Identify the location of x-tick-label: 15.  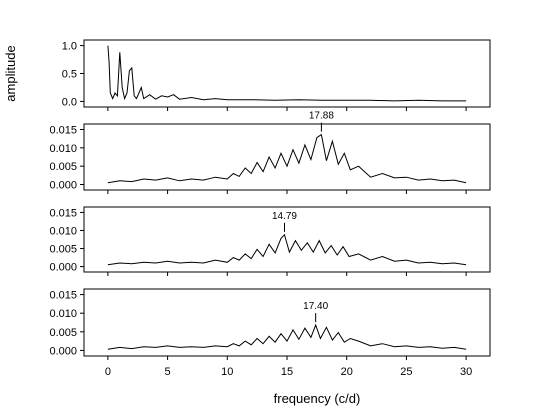
(287, 372).